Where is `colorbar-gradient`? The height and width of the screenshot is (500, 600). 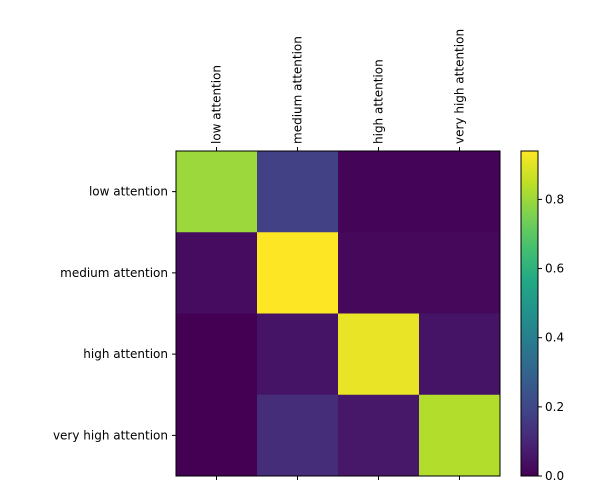 colorbar-gradient is located at coordinates (529, 313).